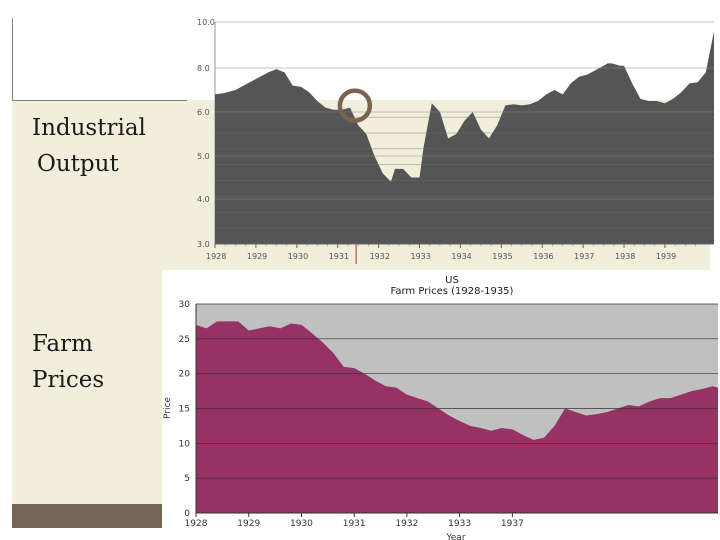 The width and height of the screenshot is (720, 540). What do you see at coordinates (512, 524) in the screenshot?
I see `farm-x-tick-label: 1937` at bounding box center [512, 524].